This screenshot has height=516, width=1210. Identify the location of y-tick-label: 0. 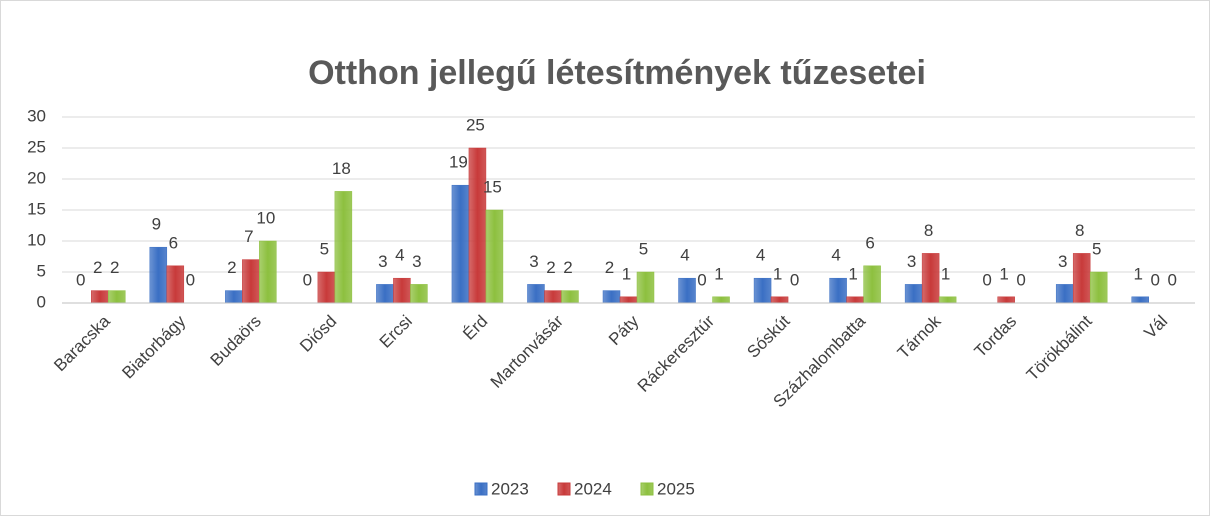
(41, 301).